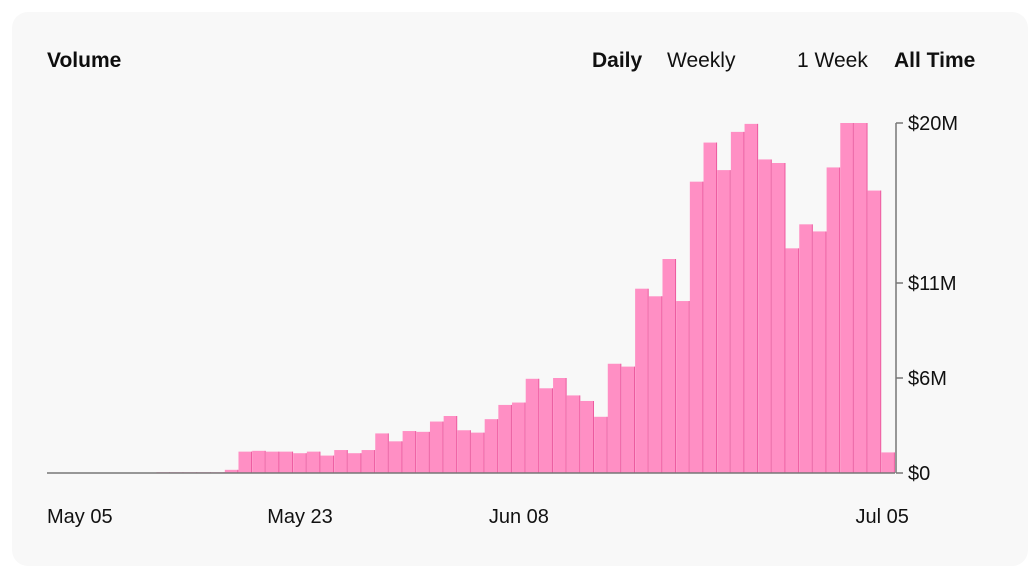  Describe the element at coordinates (919, 474) in the screenshot. I see `y-tick-label: $0` at that location.